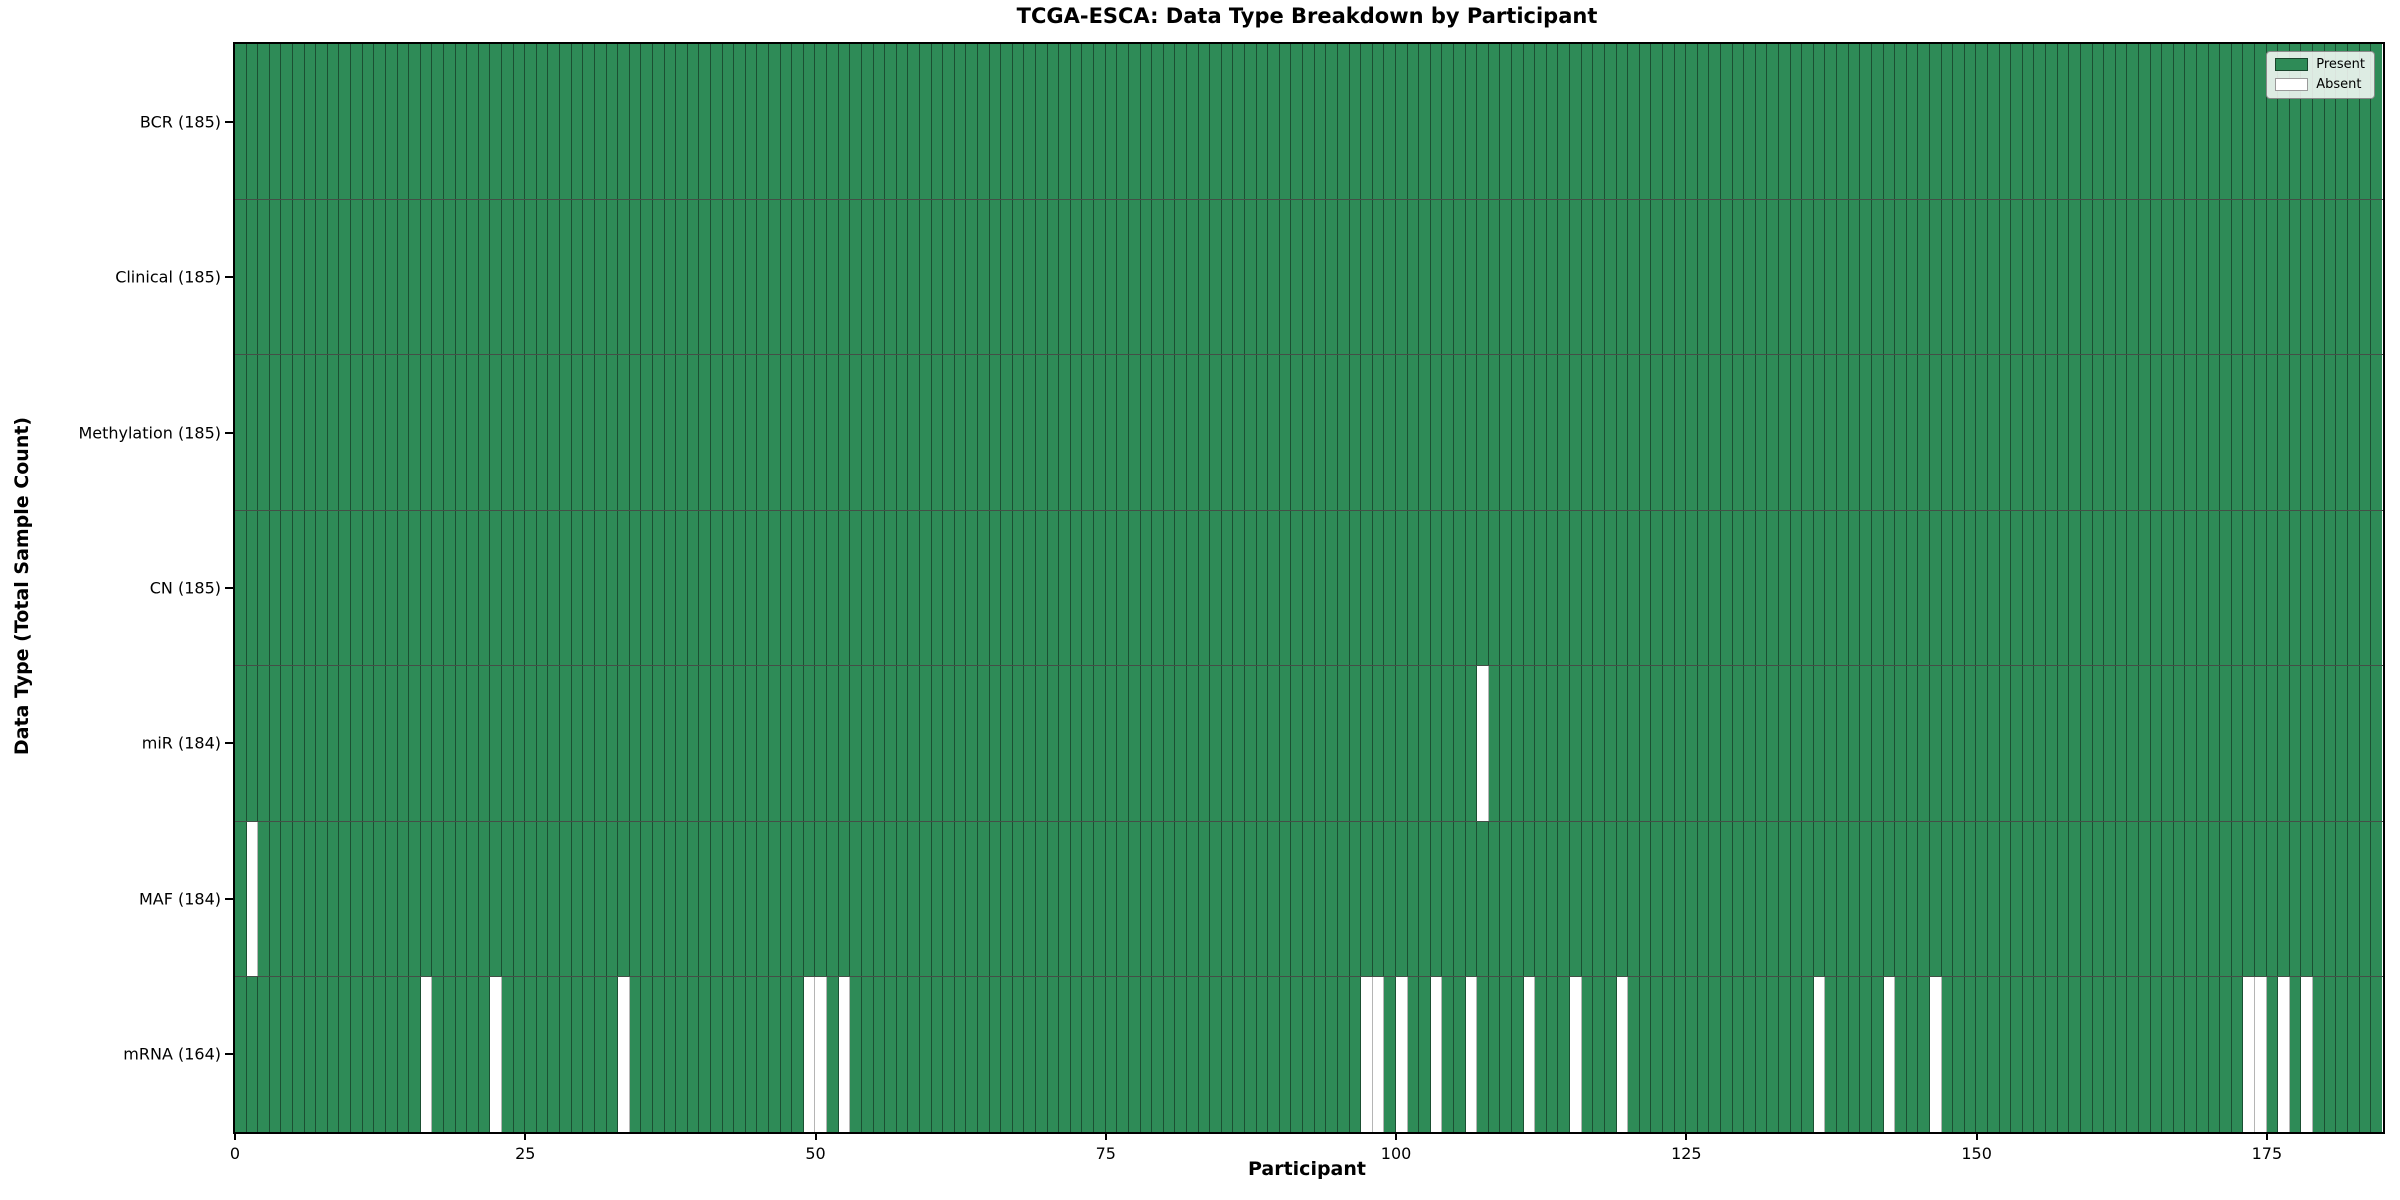  I want to click on legend-entry-present: Present, so click(2320, 64).